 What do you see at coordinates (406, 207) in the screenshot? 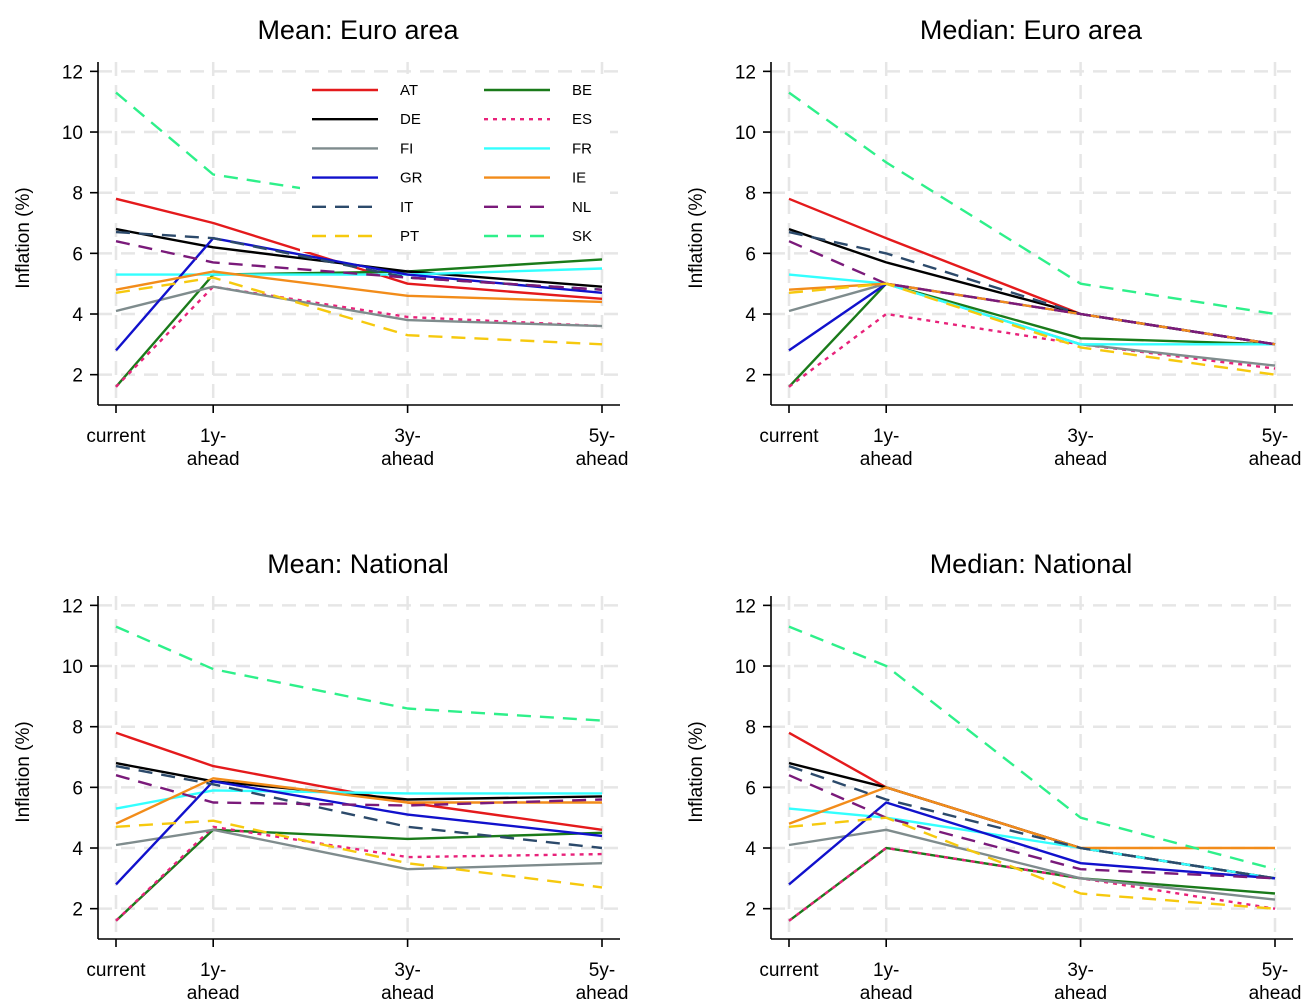
I see `legend-label-it: IT` at bounding box center [406, 207].